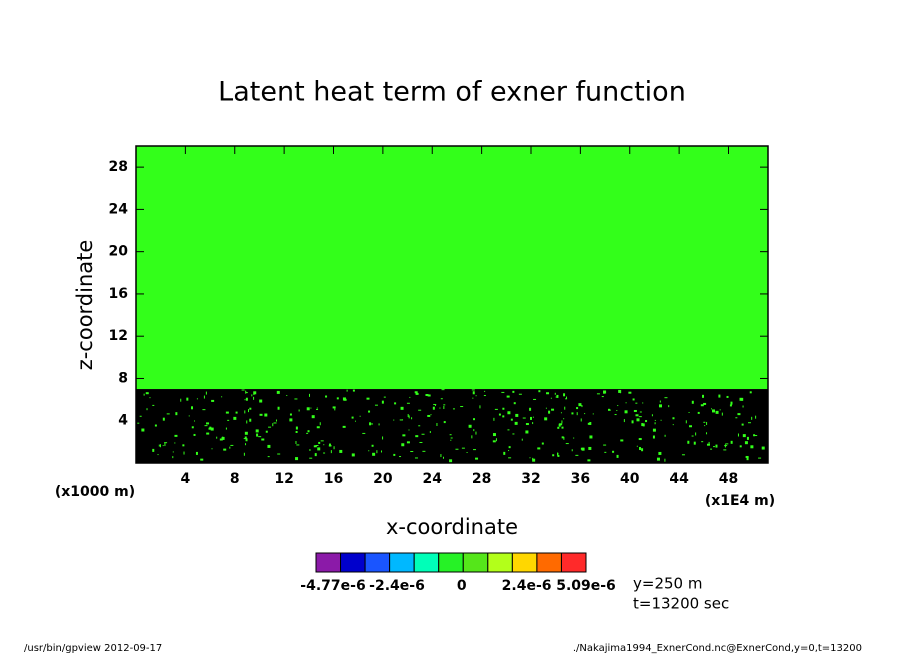  I want to click on x-tick-label: 8, so click(235, 479).